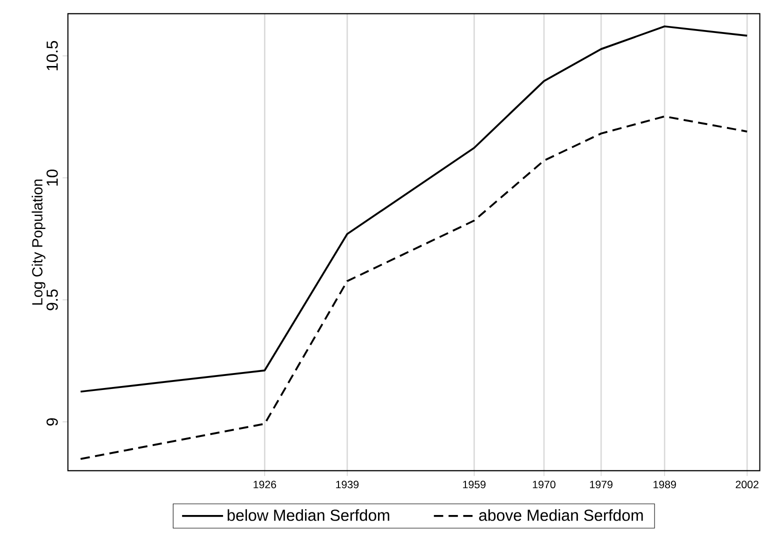 Image resolution: width=764 pixels, height=538 pixels. What do you see at coordinates (747, 484) in the screenshot?
I see `x-tick-label: 2002` at bounding box center [747, 484].